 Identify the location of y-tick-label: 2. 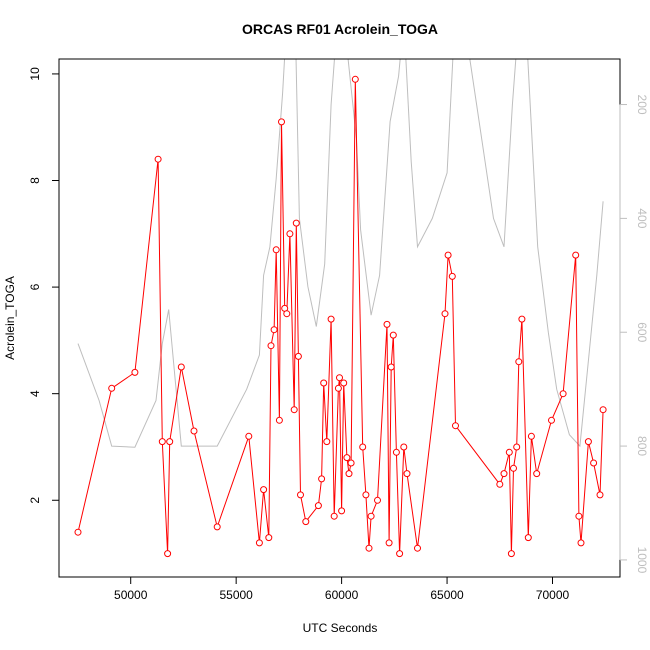
(35, 500).